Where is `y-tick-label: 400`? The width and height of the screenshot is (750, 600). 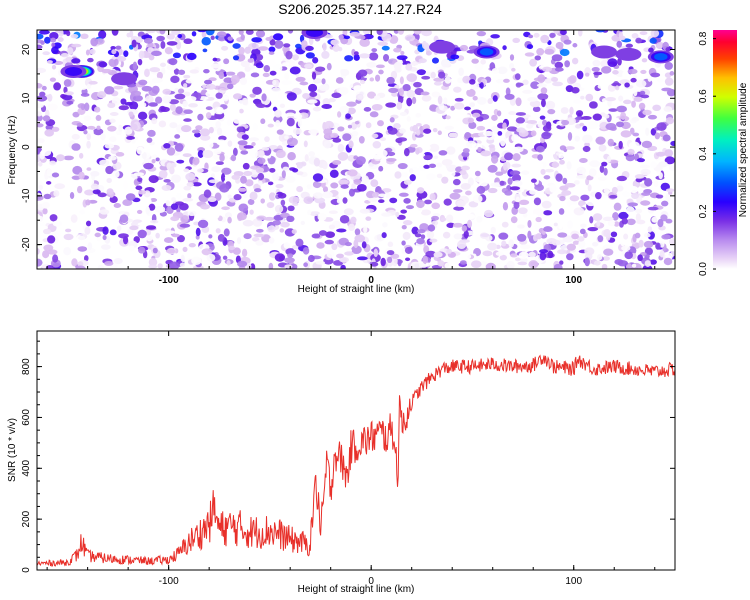
y-tick-label: 400 is located at coordinates (26, 468).